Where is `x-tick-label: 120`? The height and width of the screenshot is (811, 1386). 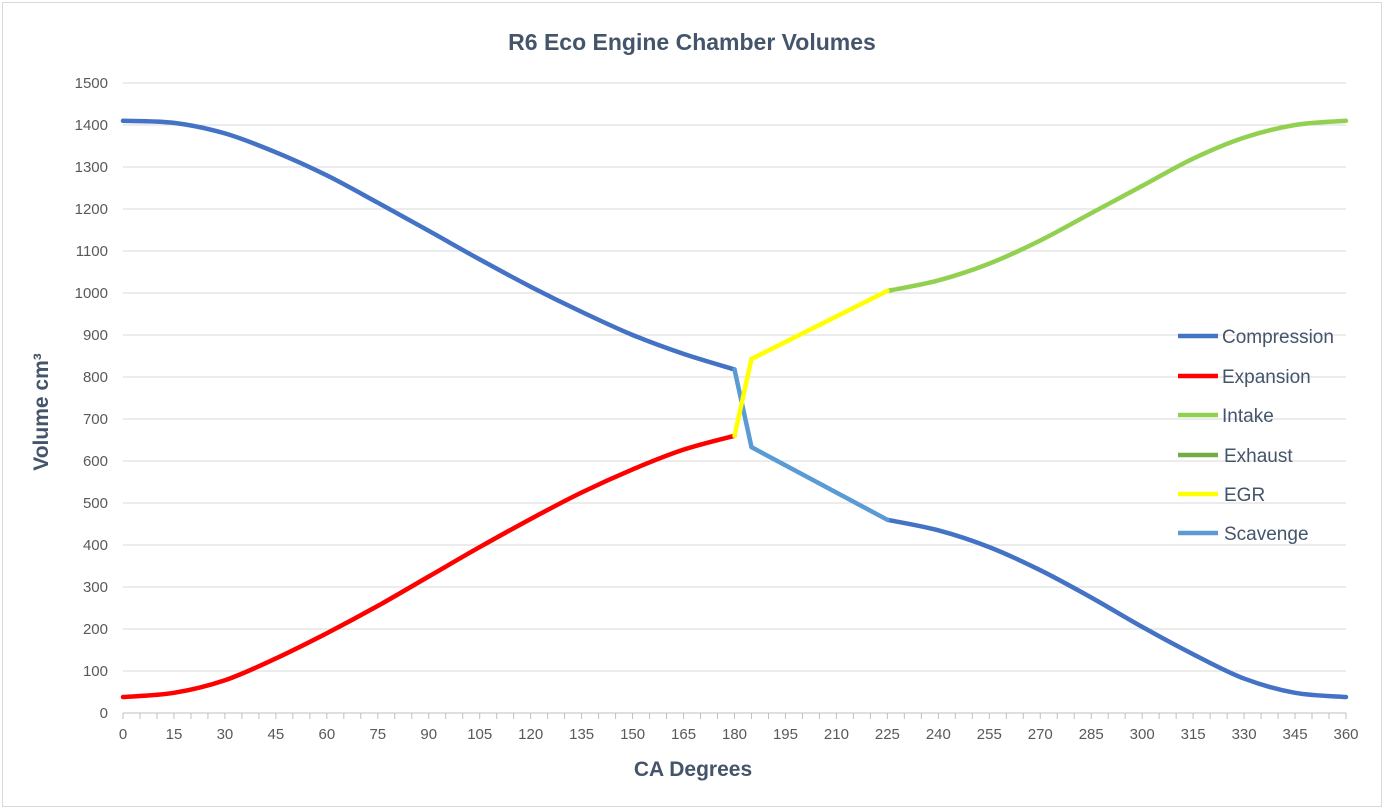 x-tick-label: 120 is located at coordinates (530, 734).